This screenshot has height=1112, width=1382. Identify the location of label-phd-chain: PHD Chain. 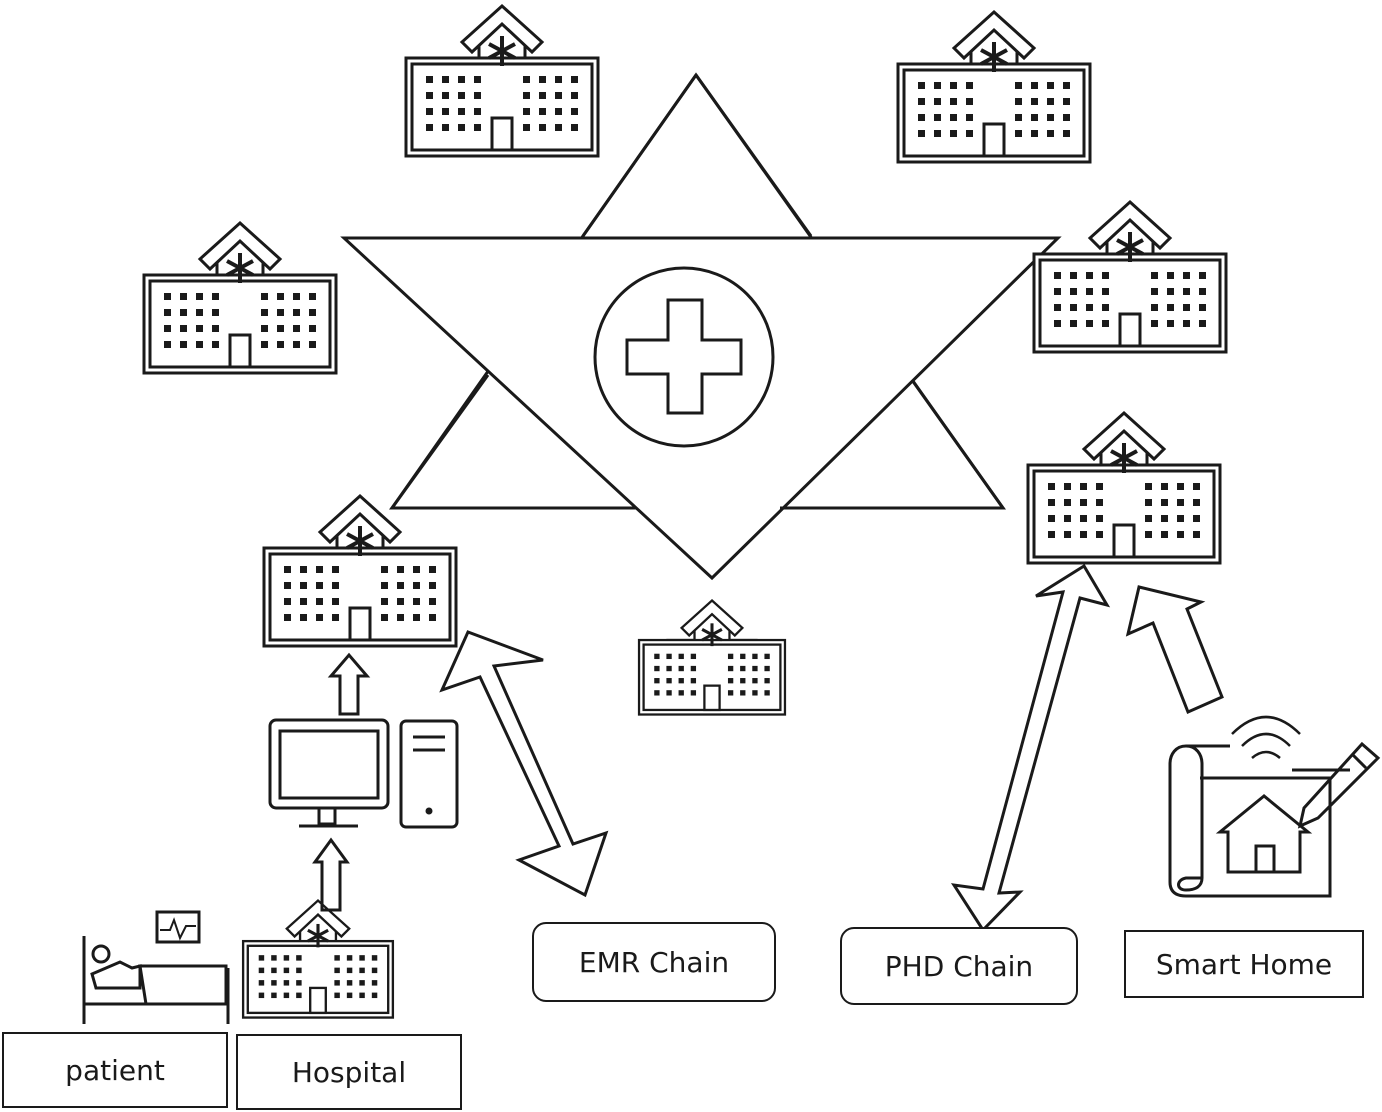
(959, 966).